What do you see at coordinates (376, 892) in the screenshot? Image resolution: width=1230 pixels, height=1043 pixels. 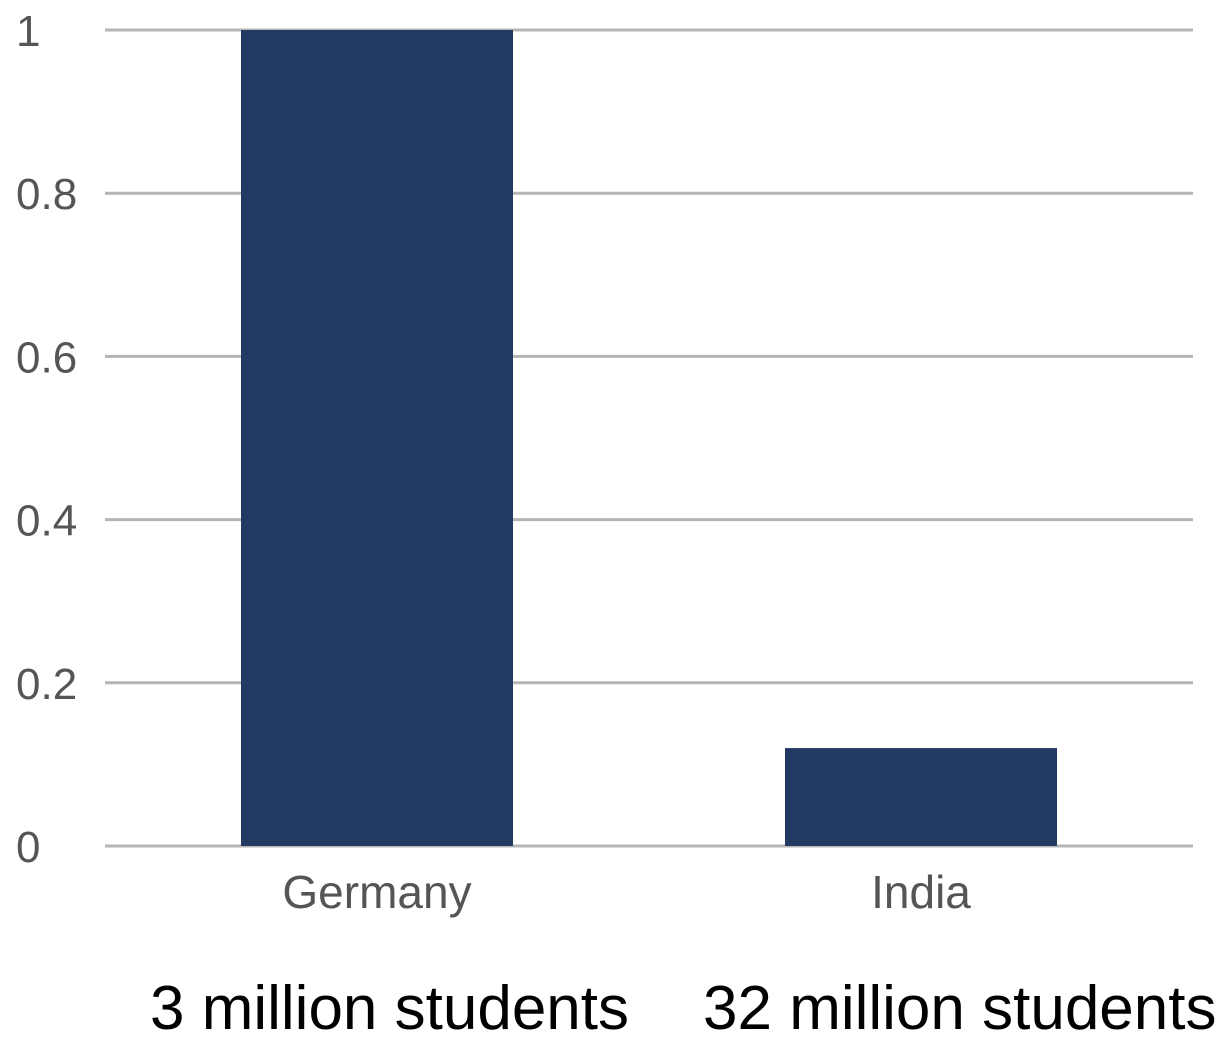 I see `x-category-label-germany: Germany` at bounding box center [376, 892].